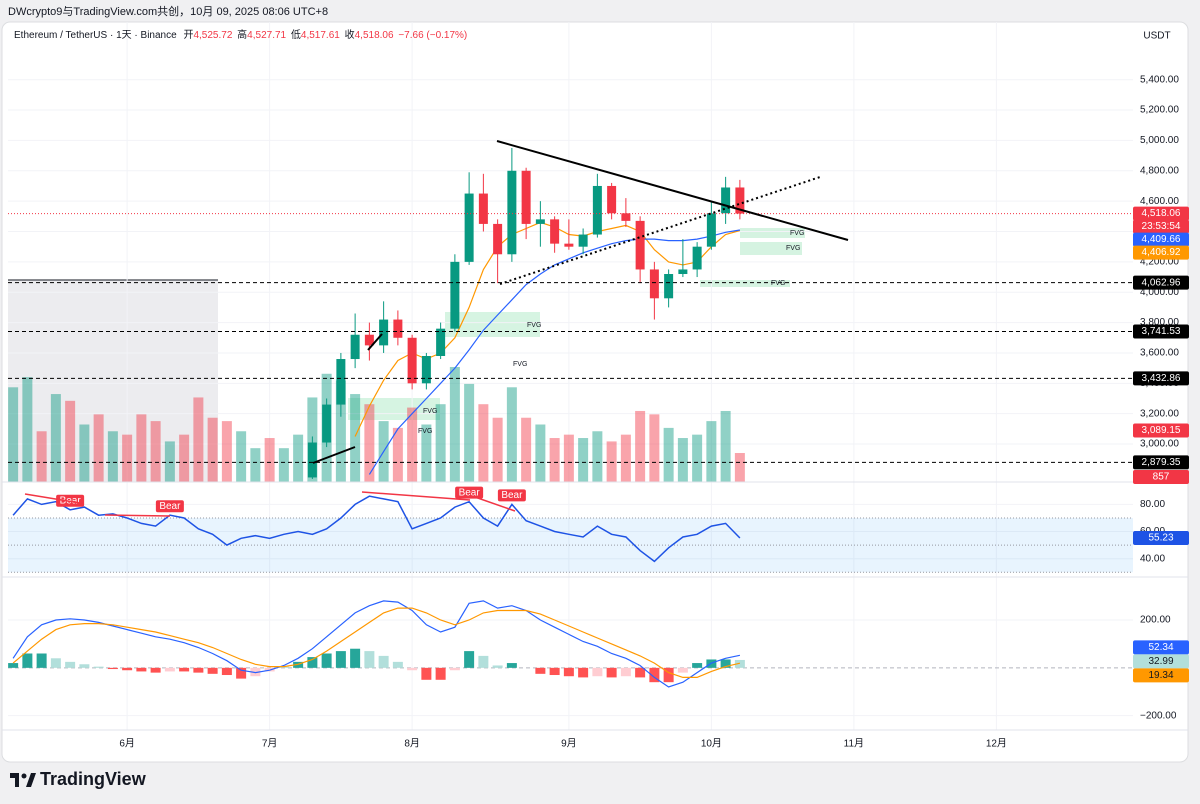 The width and height of the screenshot is (1200, 804). What do you see at coordinates (1159, 110) in the screenshot?
I see `y-tick-label: 5,200.00` at bounding box center [1159, 110].